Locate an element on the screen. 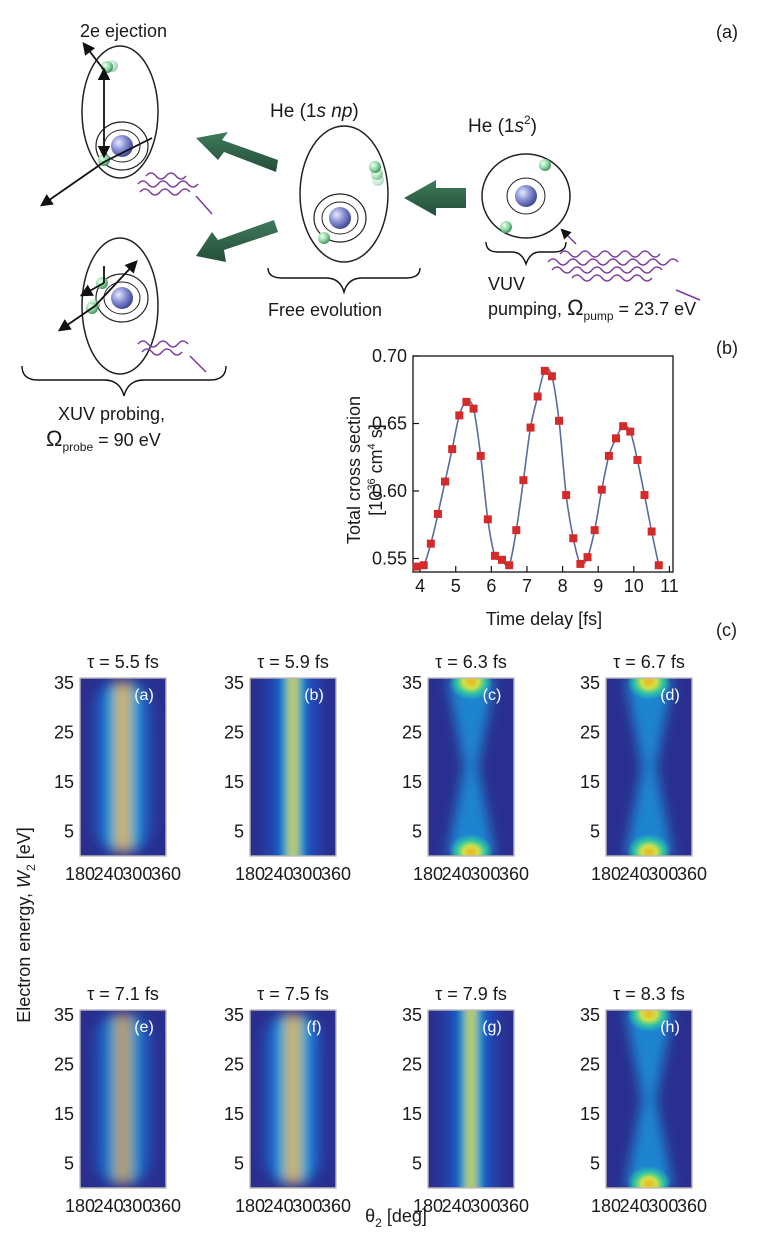 Image resolution: width=776 pixels, height=1242 pixels. heatmap-panel-label: (c) is located at coordinates (492, 695).